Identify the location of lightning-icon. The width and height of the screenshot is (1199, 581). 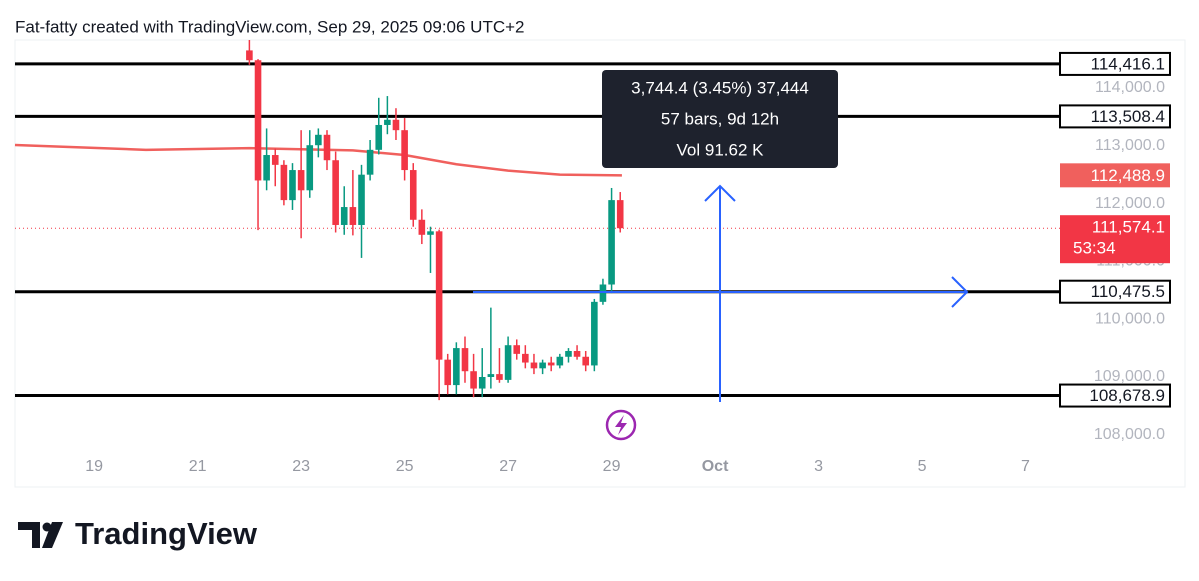
(621, 425).